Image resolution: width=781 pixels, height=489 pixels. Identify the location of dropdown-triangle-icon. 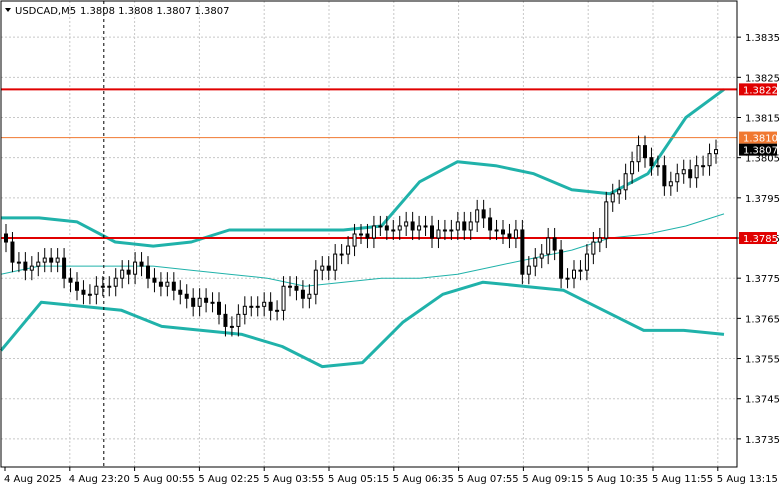
(8, 10).